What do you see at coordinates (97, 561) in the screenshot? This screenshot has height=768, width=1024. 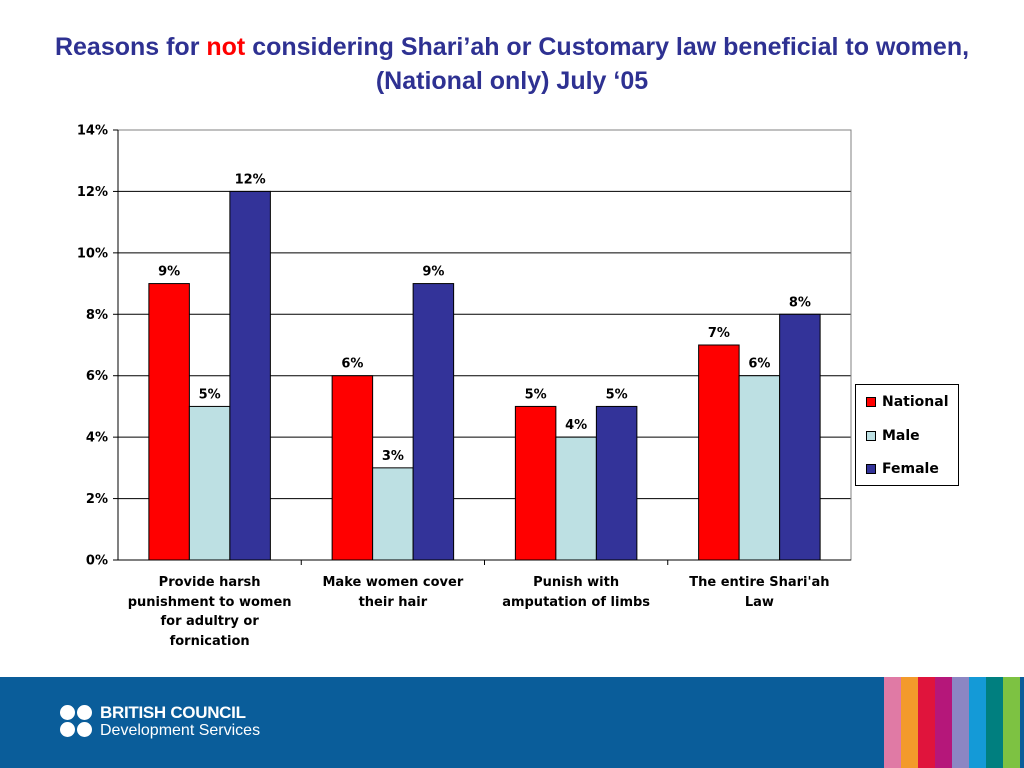 I see `y-tick-label: 0%` at bounding box center [97, 561].